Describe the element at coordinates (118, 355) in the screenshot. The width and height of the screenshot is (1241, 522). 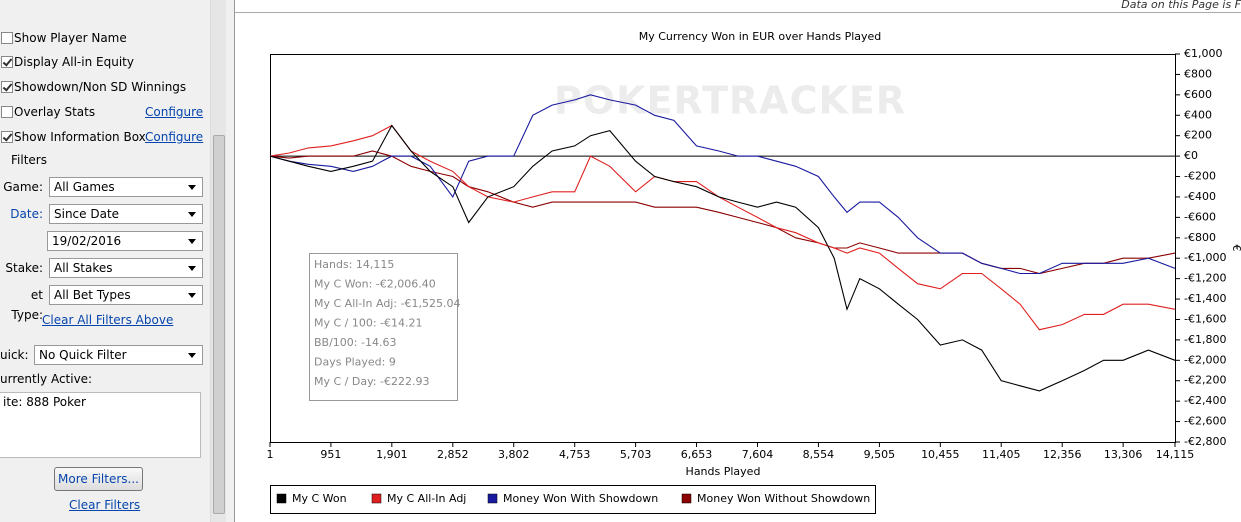
I see `select: No Quick Filter` at that location.